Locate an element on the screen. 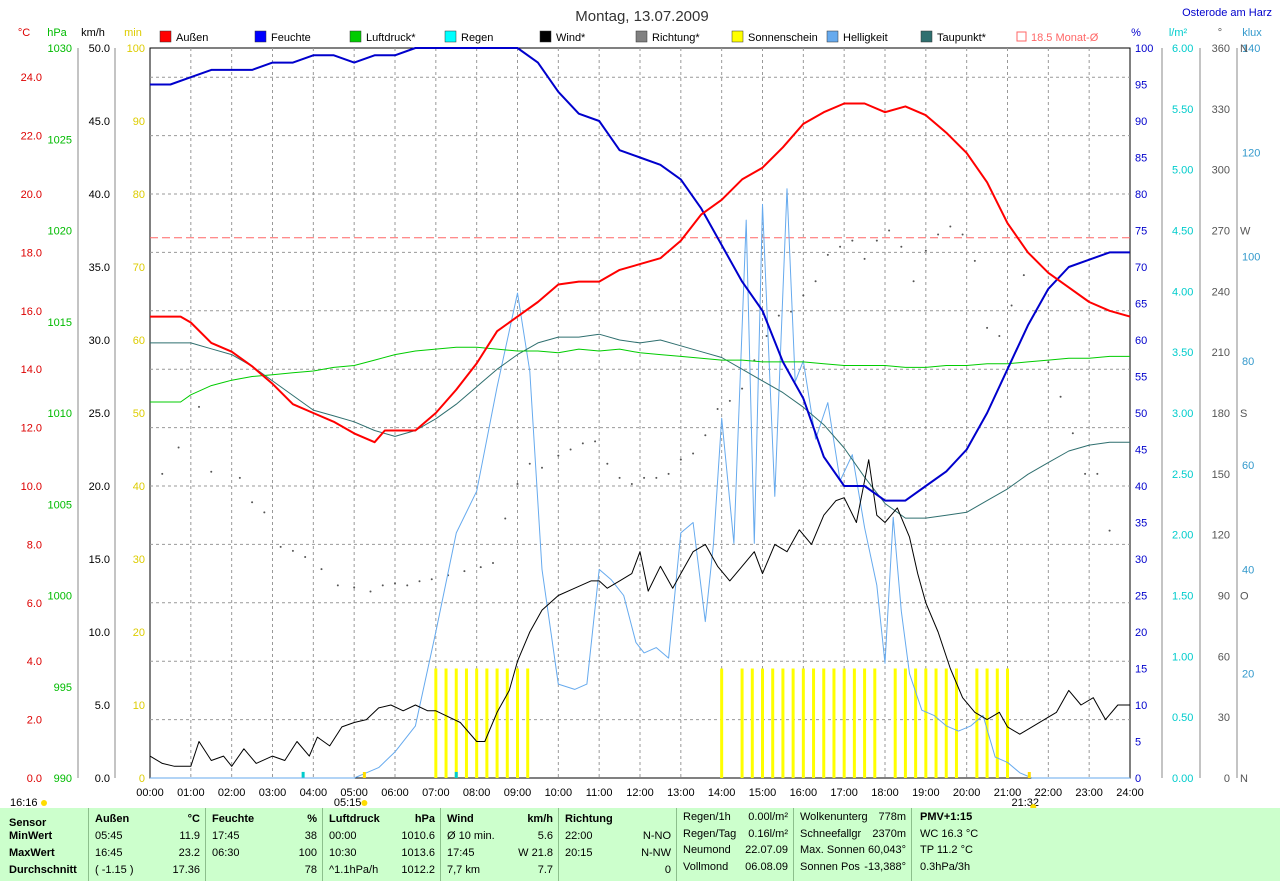 The image size is (1280, 881). brightness-tick-label: 20 is located at coordinates (1248, 675).